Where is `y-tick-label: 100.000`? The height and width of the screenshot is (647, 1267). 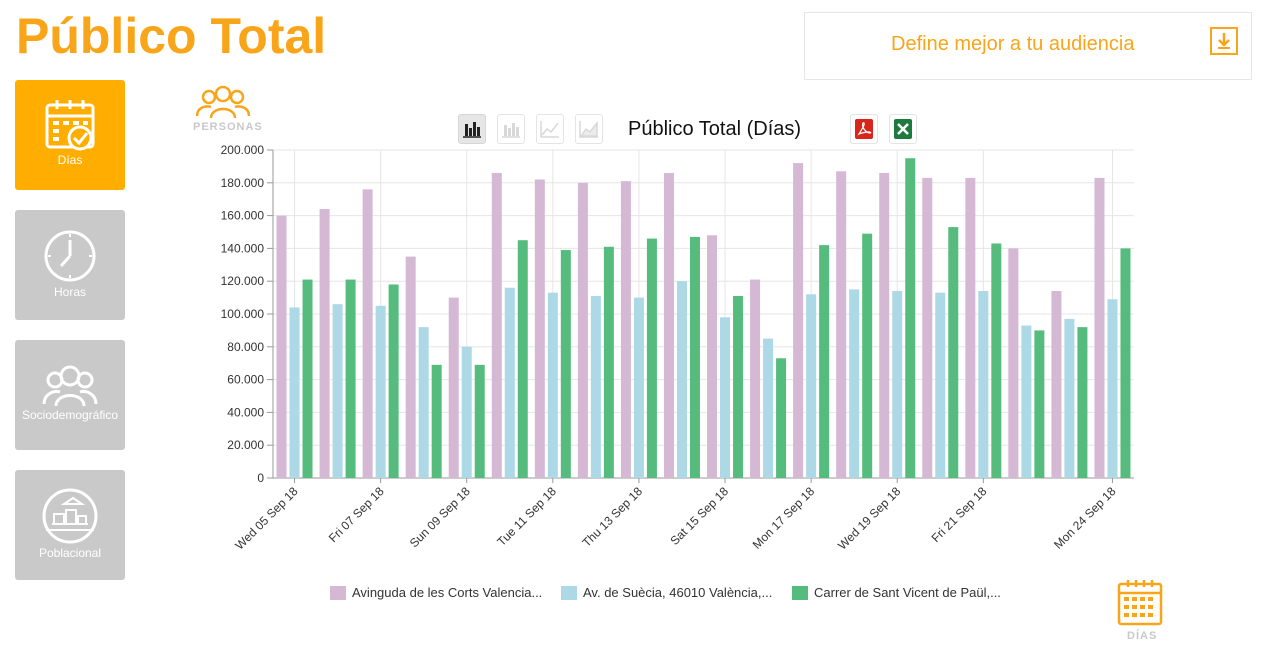
y-tick-label: 100.000 is located at coordinates (243, 314).